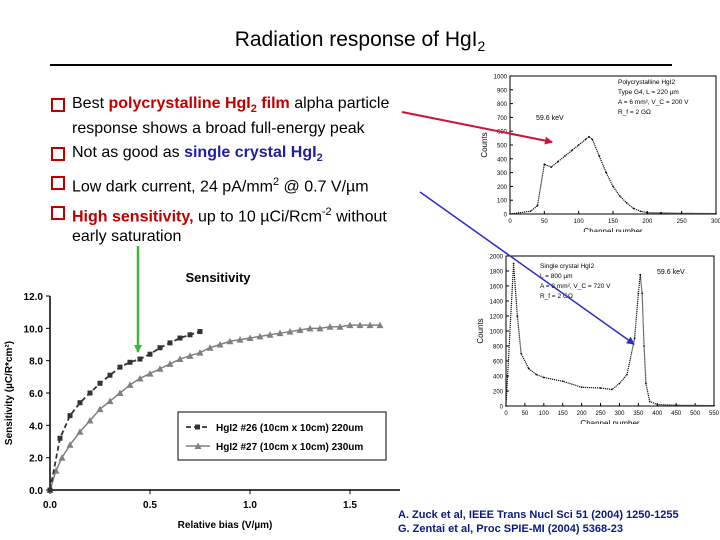  I want to click on y-tick-label: 100, so click(502, 202).